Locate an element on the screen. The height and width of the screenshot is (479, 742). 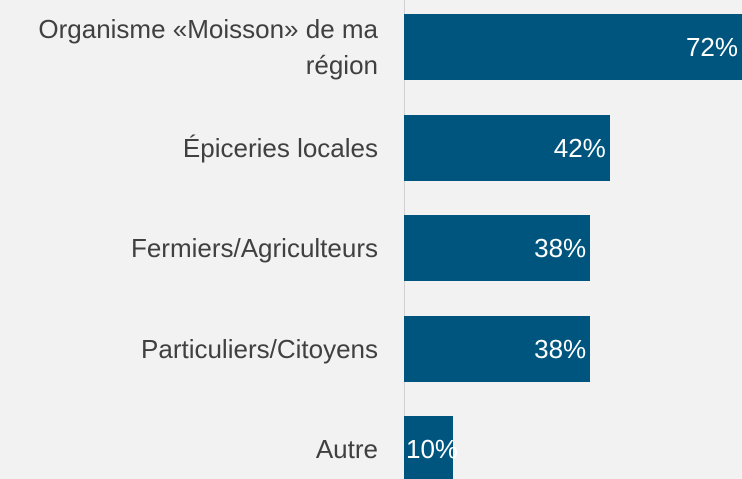
category-label: Fermiers/Agriculteurs is located at coordinates (254, 248).